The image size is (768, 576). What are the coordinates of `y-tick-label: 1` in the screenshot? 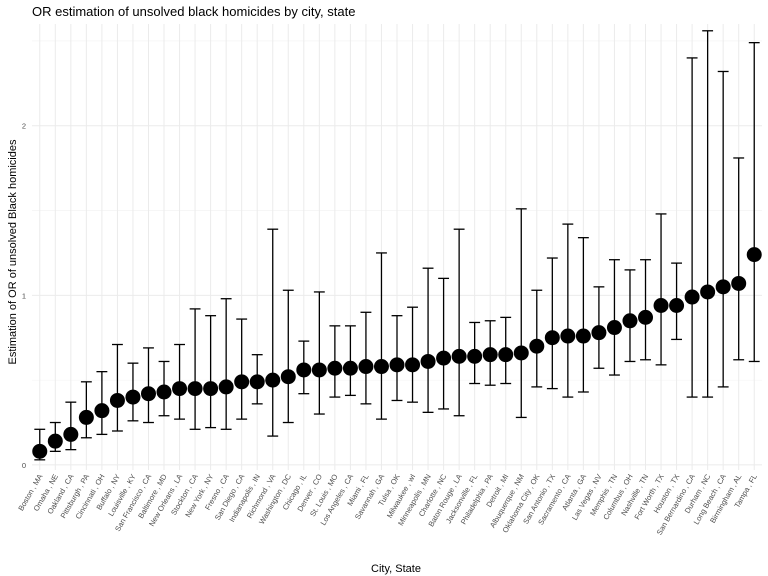 It's located at (24, 295).